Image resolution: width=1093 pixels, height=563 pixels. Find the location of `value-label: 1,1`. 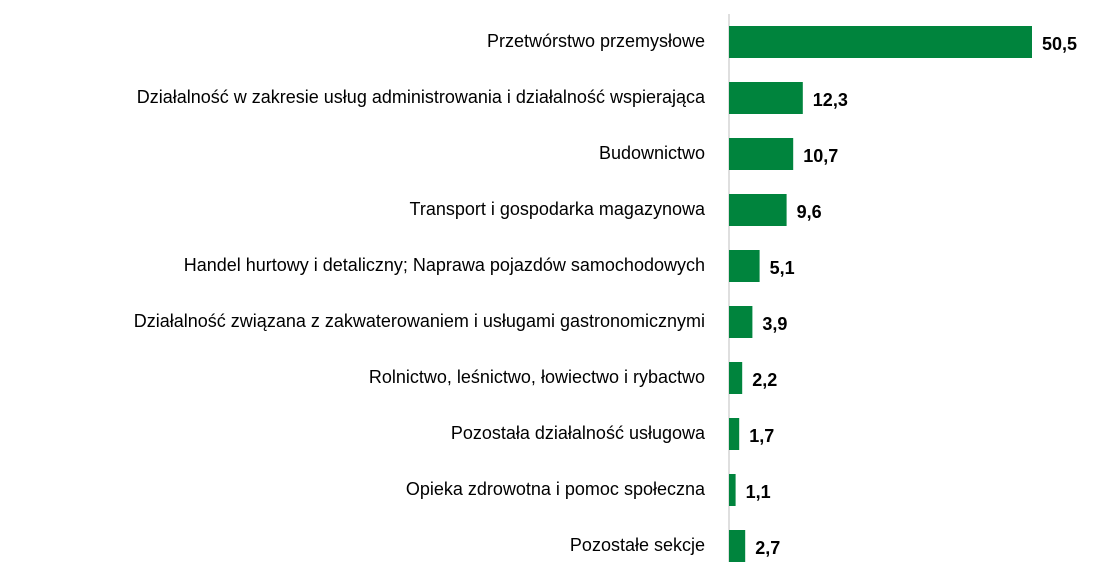

value-label: 1,1 is located at coordinates (758, 492).